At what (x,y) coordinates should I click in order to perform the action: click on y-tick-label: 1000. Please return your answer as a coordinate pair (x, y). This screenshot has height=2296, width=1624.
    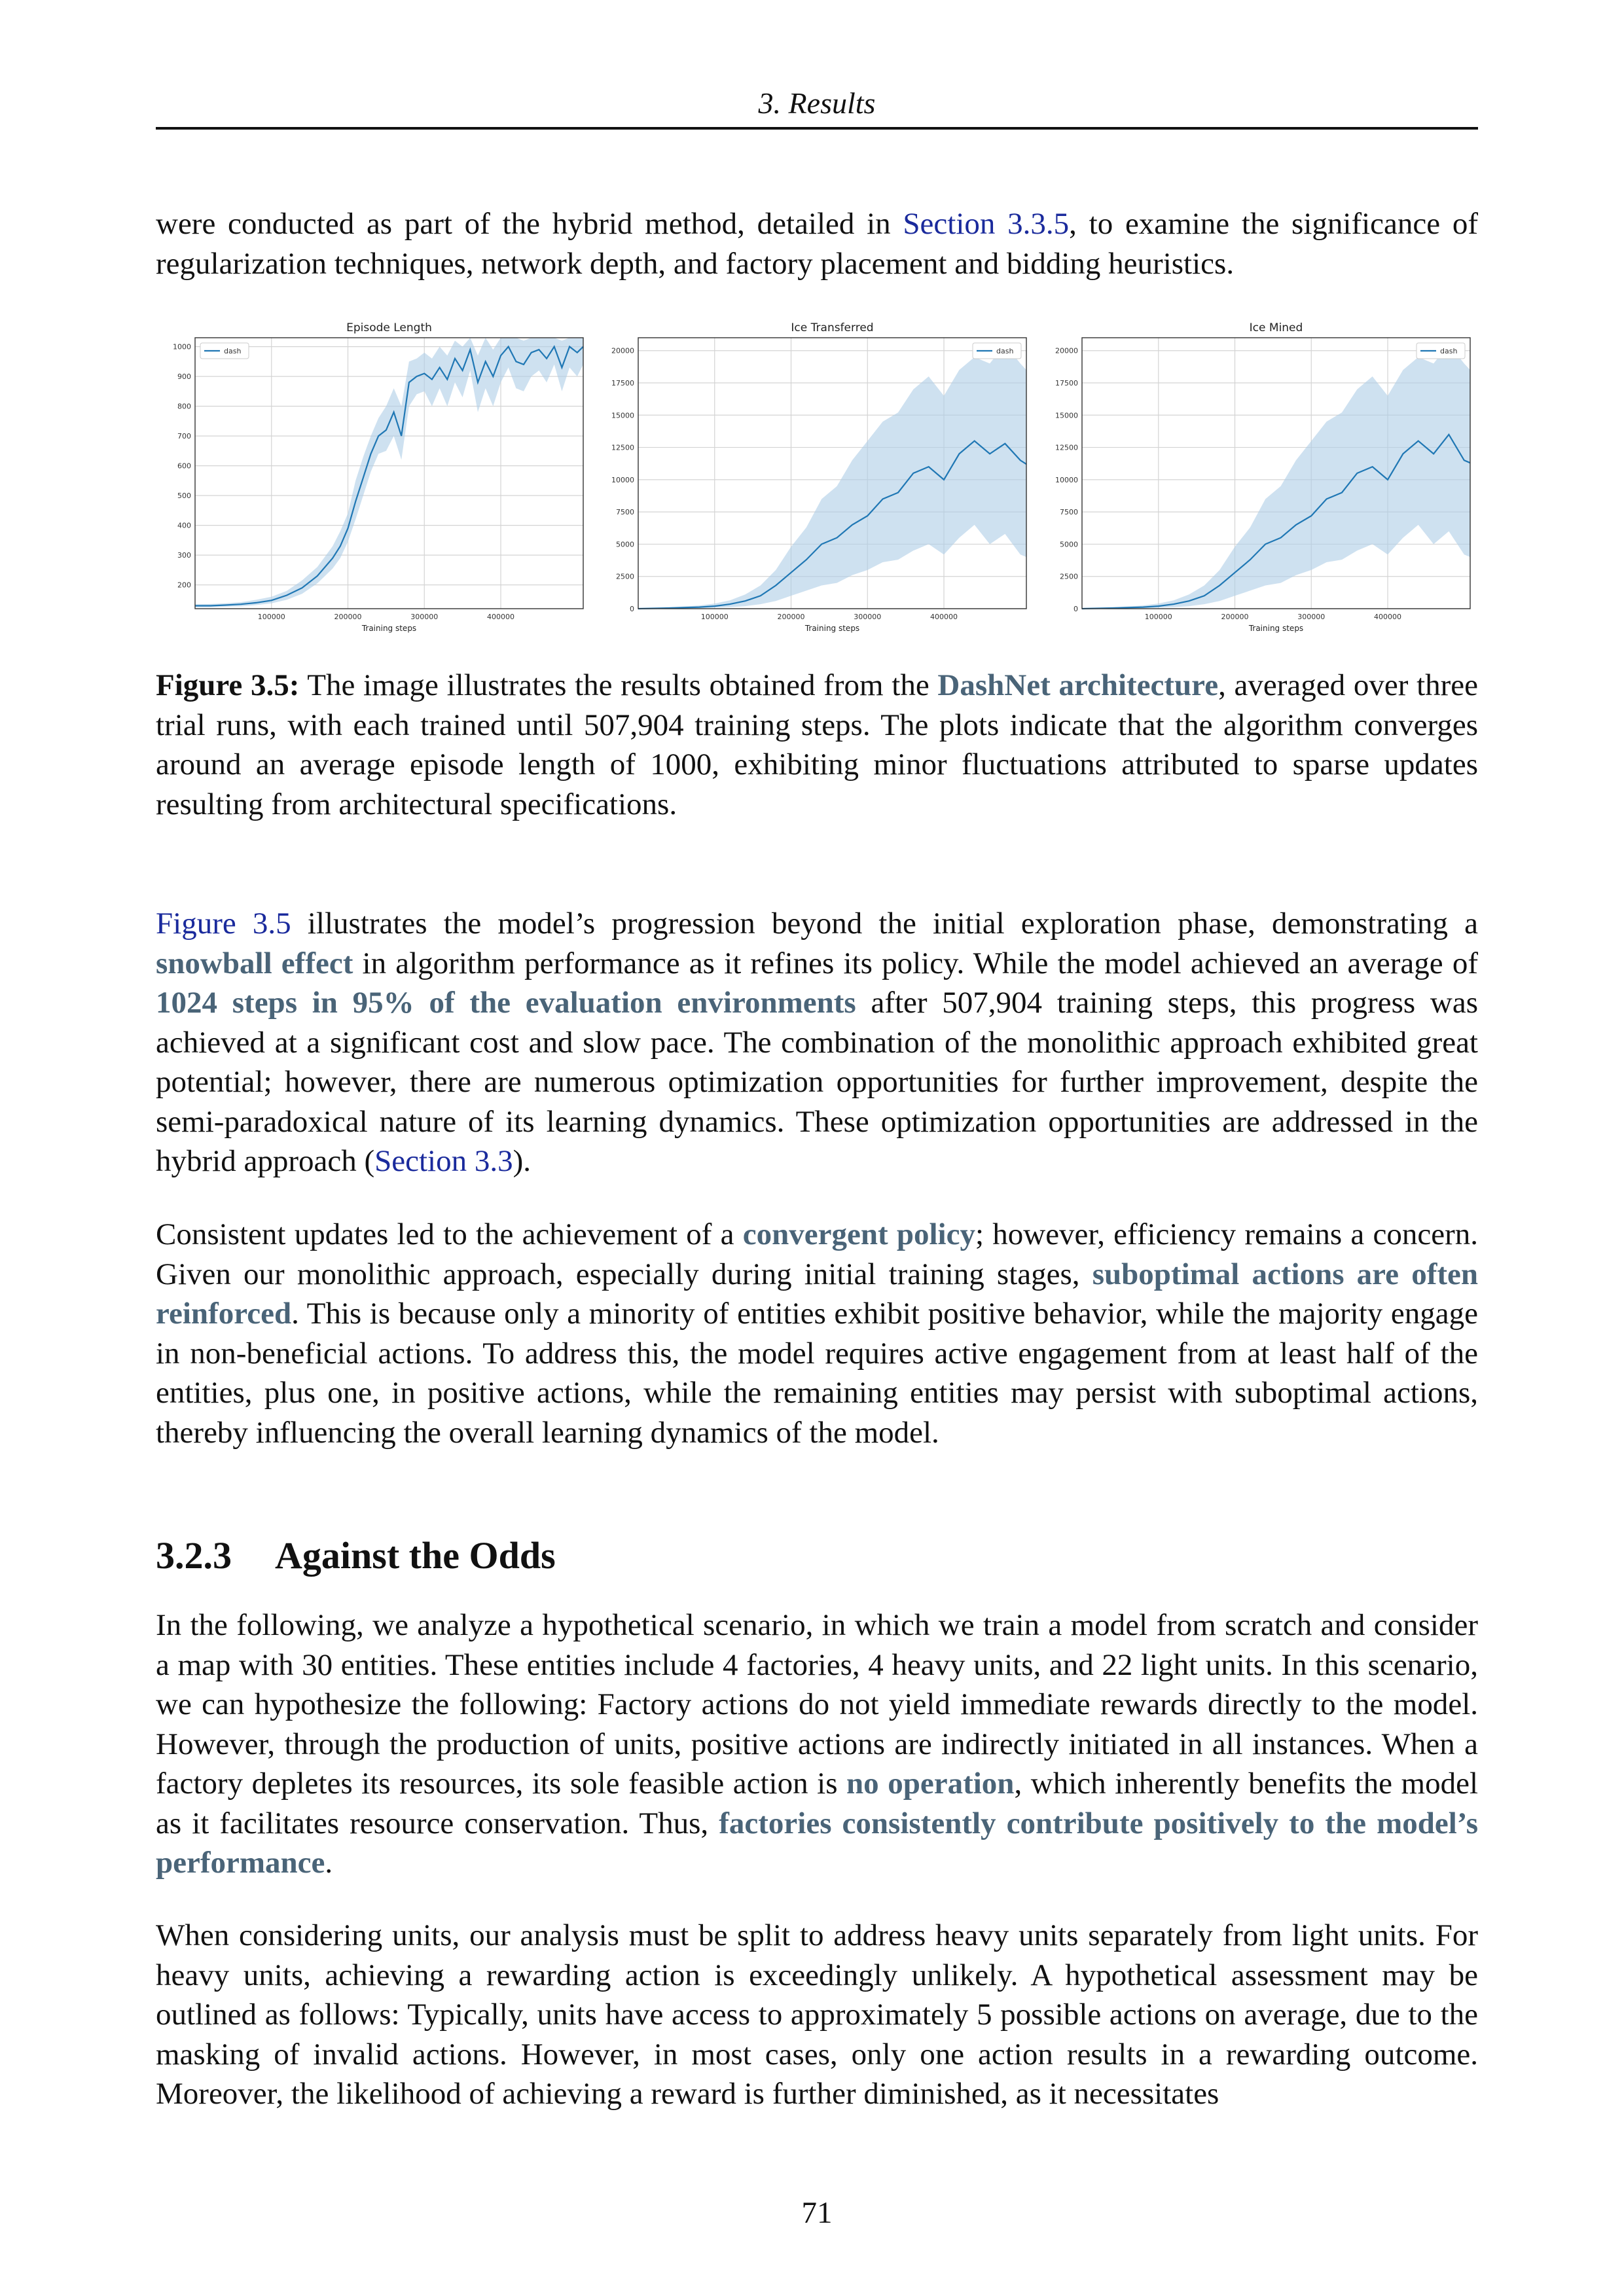
    Looking at the image, I should click on (182, 347).